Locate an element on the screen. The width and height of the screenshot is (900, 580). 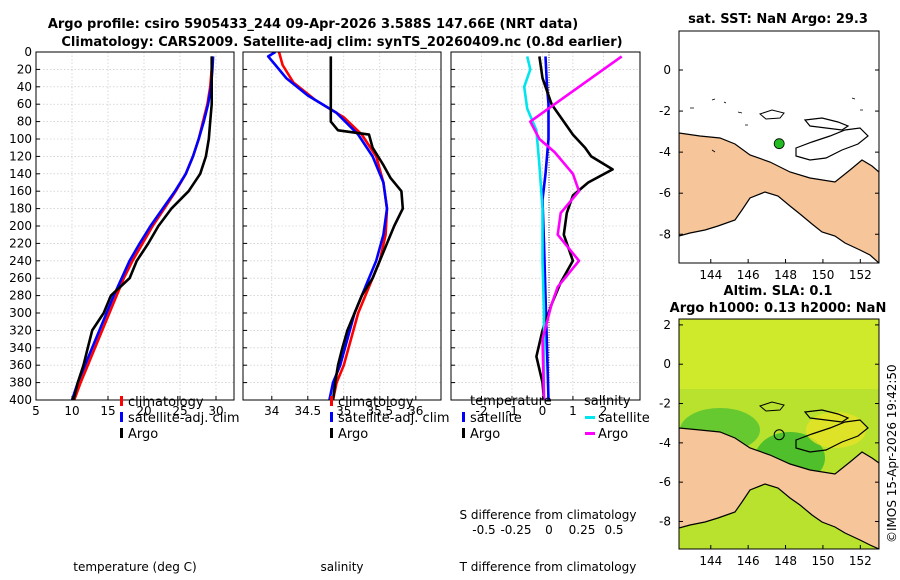
series-line-salinity-satellite is located at coordinates (534, 228).